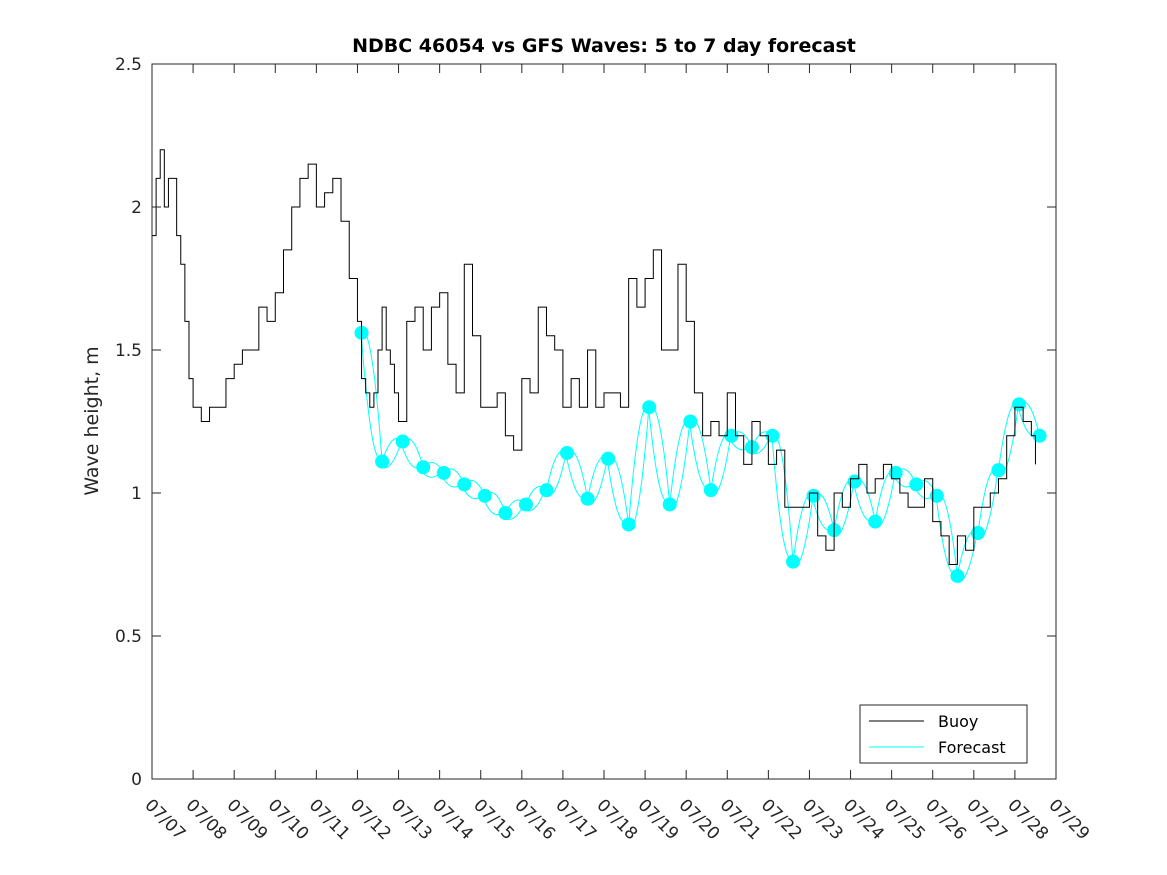  I want to click on y-tick-label: 1.5, so click(128, 351).